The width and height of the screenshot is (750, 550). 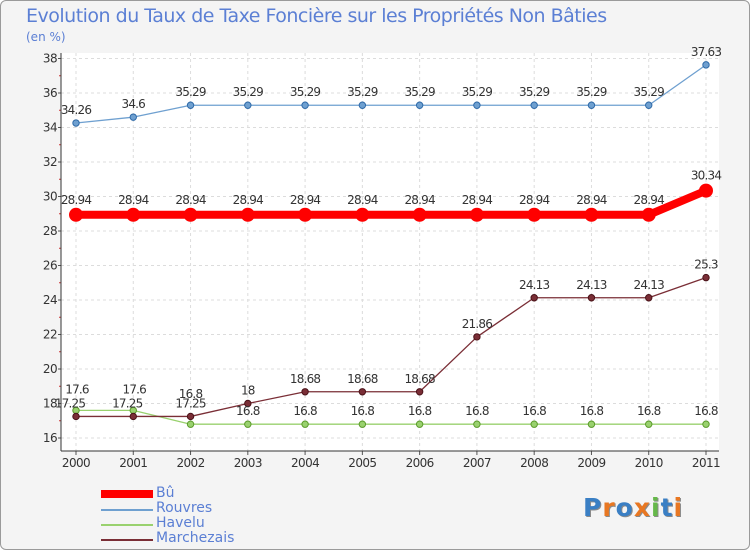 I want to click on series-line-rouvres, so click(x=391, y=94).